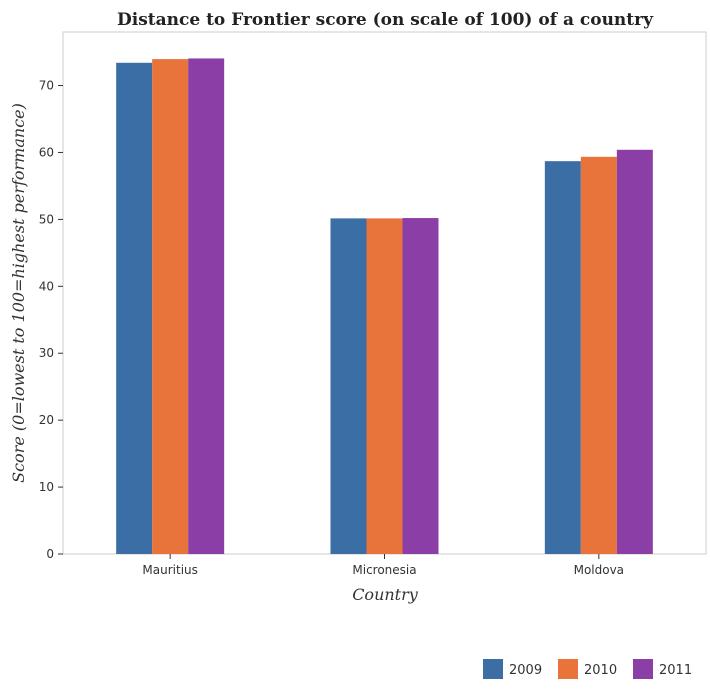 The width and height of the screenshot is (710, 700). I want to click on x-tick-label: Moldova, so click(599, 570).